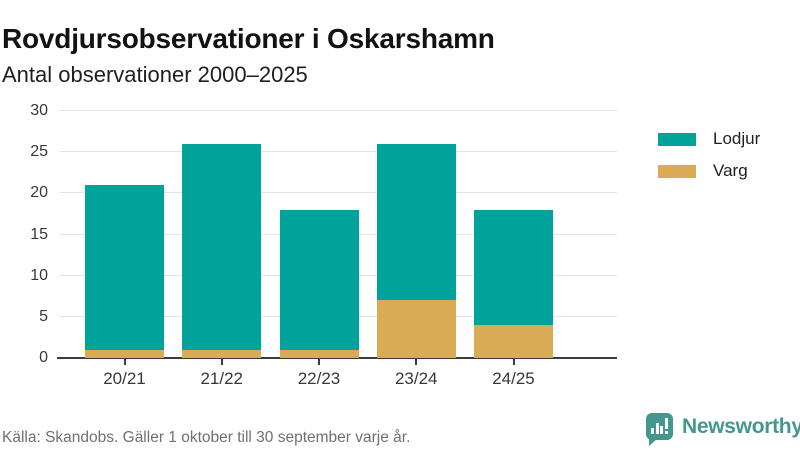  Describe the element at coordinates (221, 362) in the screenshot. I see `x-tick-21/22` at that location.